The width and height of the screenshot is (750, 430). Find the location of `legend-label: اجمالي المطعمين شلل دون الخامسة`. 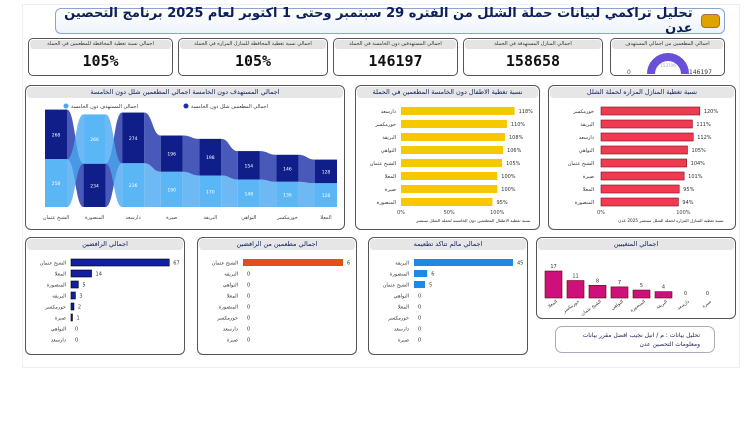

legend-label: اجمالي المطعمين شلل دون الخامسة is located at coordinates (229, 107).